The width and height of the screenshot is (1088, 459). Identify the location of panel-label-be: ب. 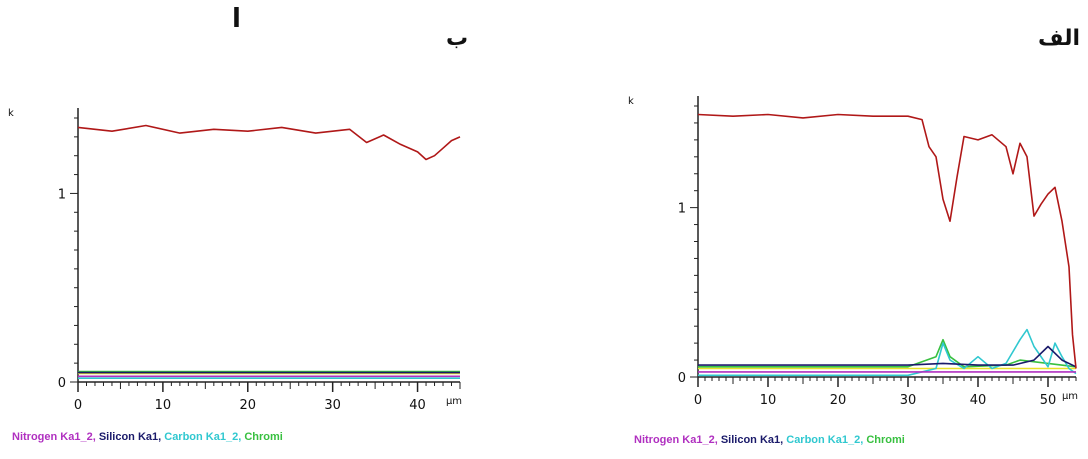
(457, 38).